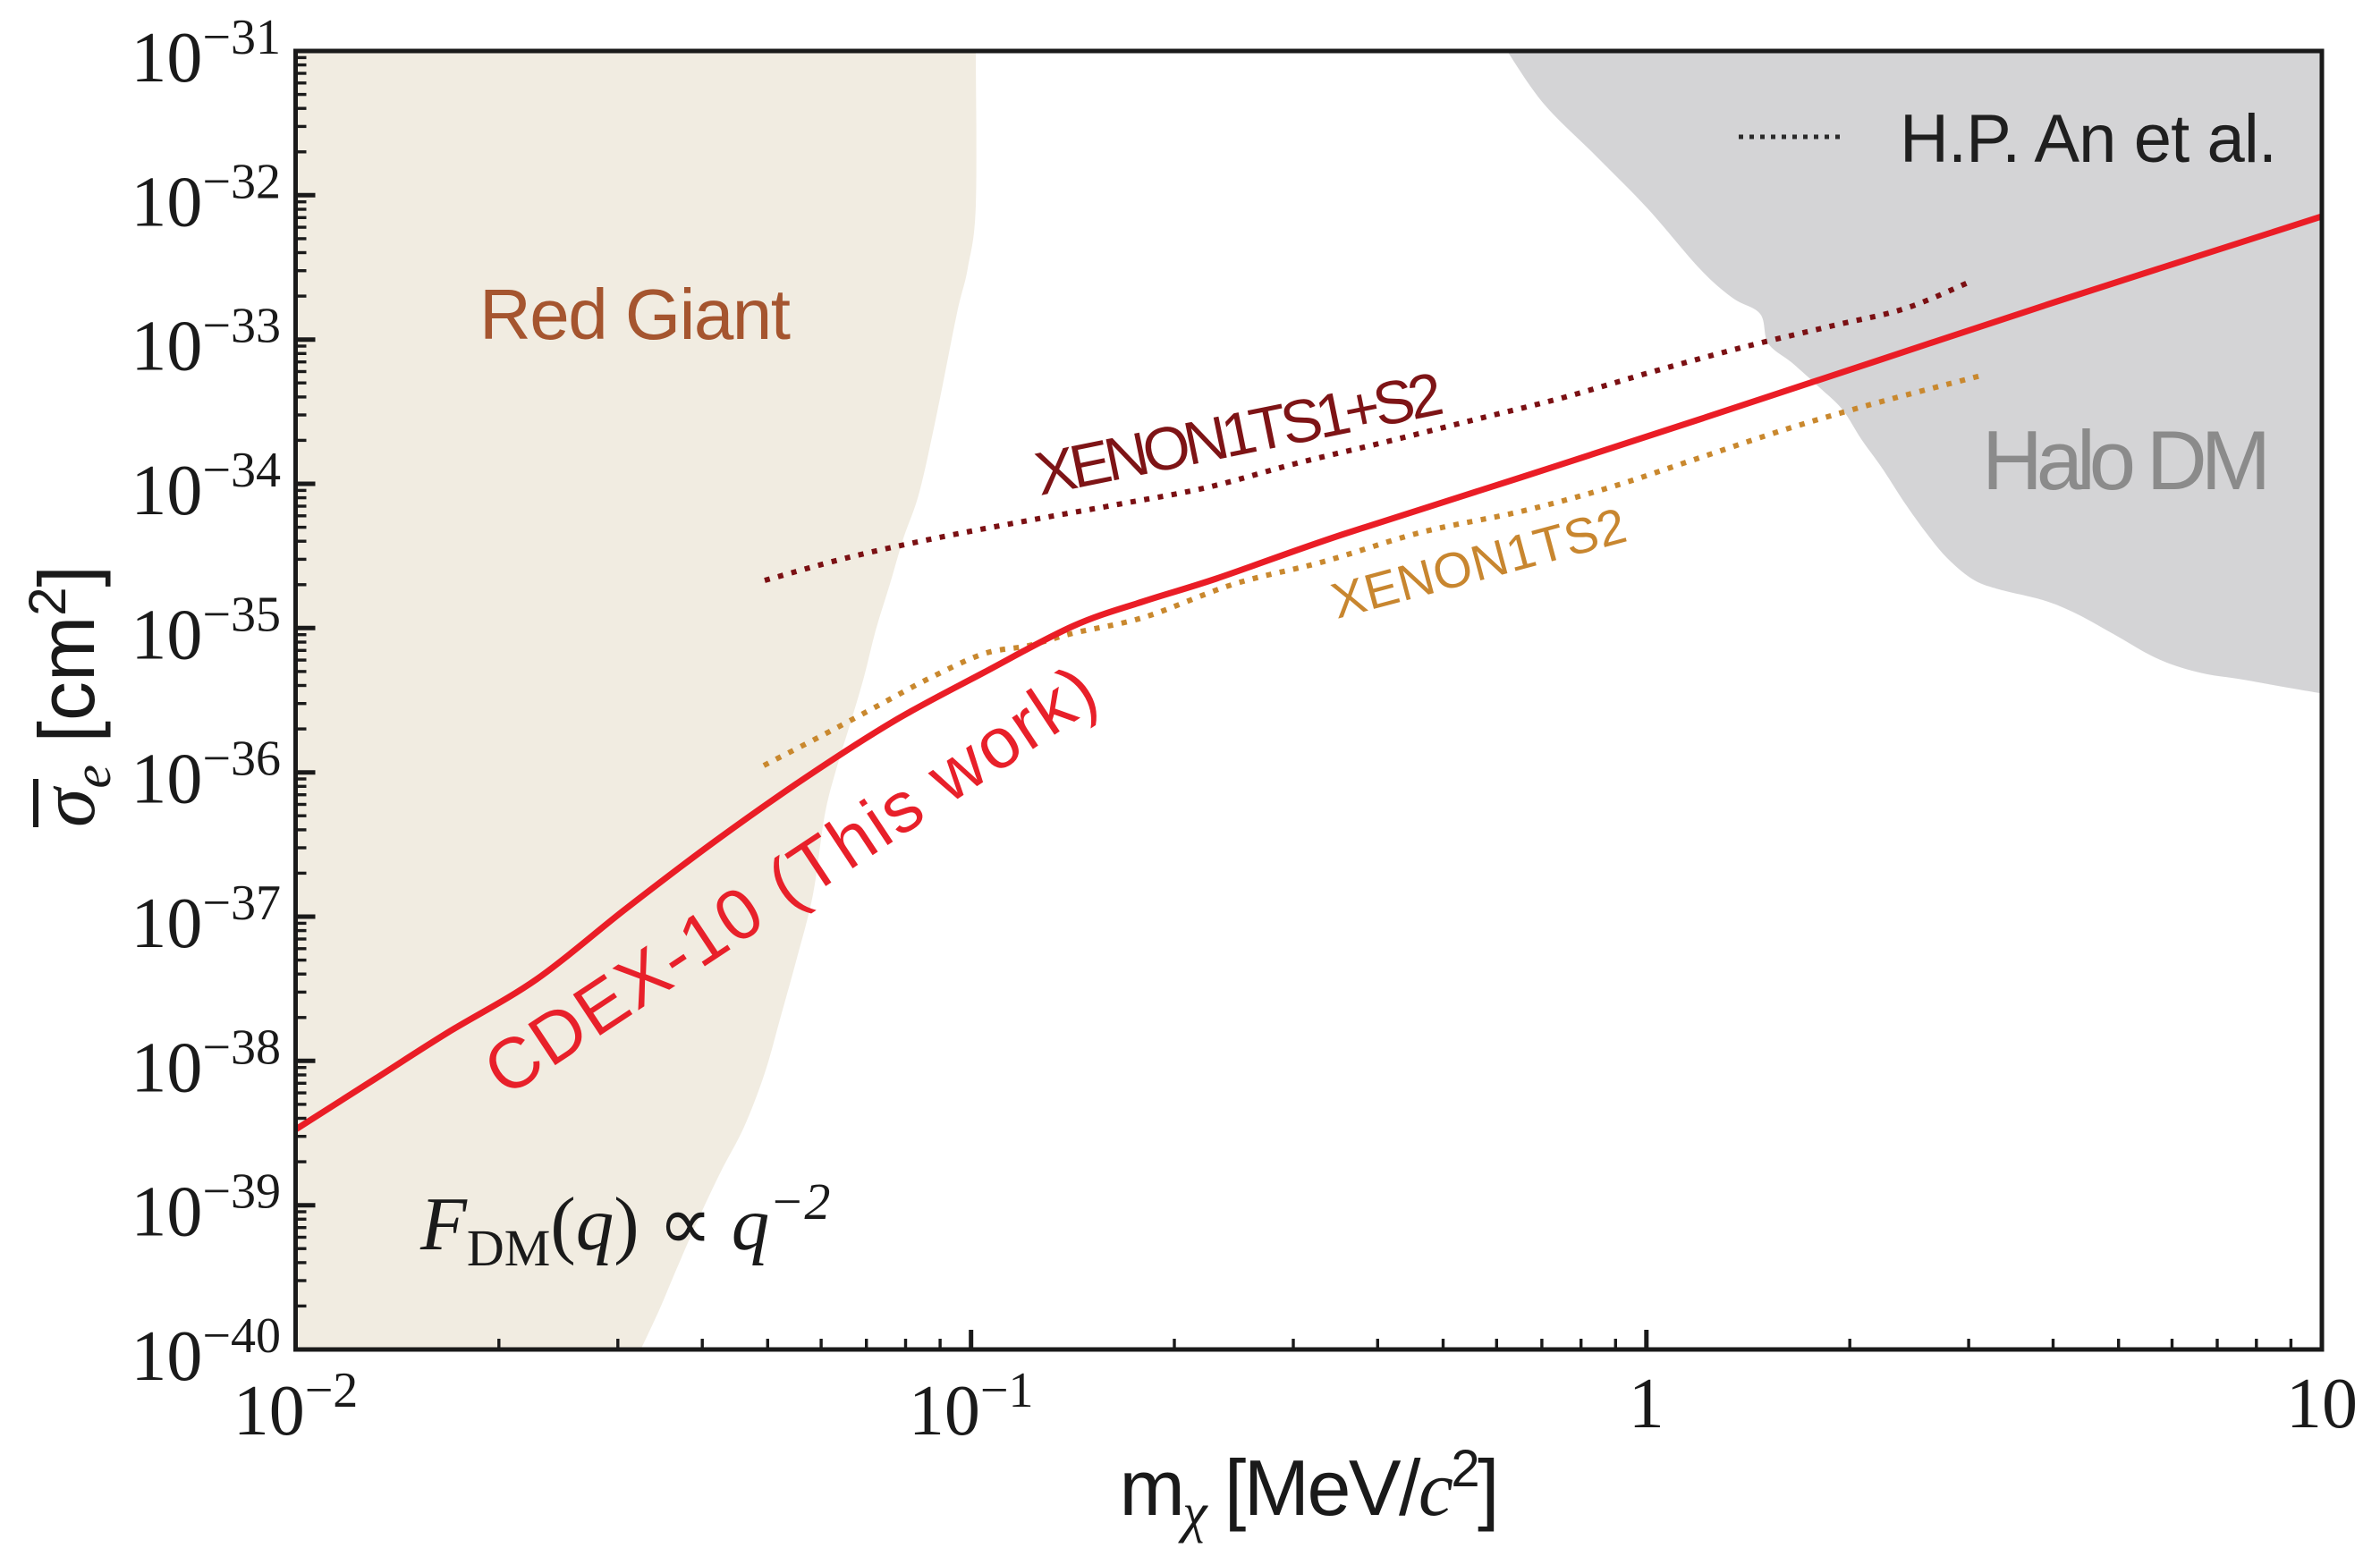 The height and width of the screenshot is (1548, 2380). I want to click on svg-text: Red Giant, so click(635, 314).